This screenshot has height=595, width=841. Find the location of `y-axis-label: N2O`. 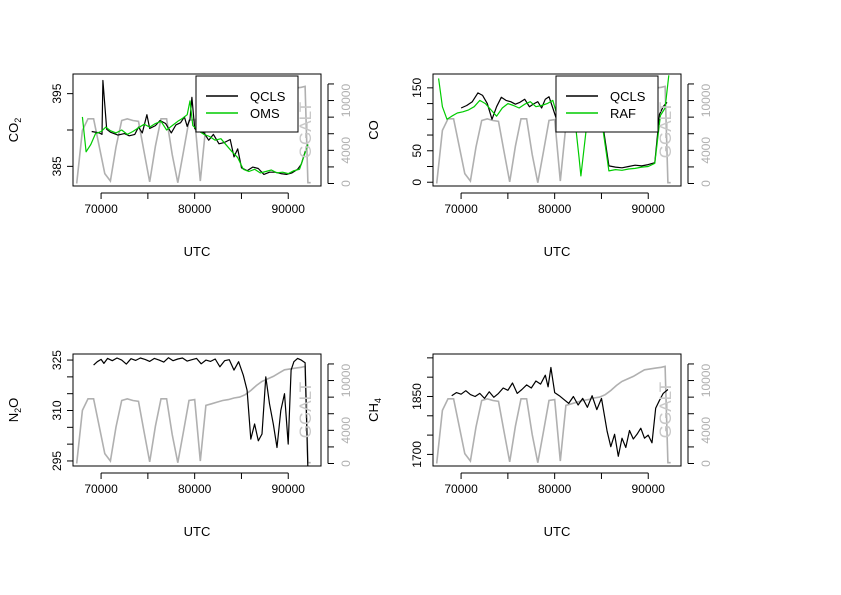

y-axis-label: N2O is located at coordinates (14, 410).